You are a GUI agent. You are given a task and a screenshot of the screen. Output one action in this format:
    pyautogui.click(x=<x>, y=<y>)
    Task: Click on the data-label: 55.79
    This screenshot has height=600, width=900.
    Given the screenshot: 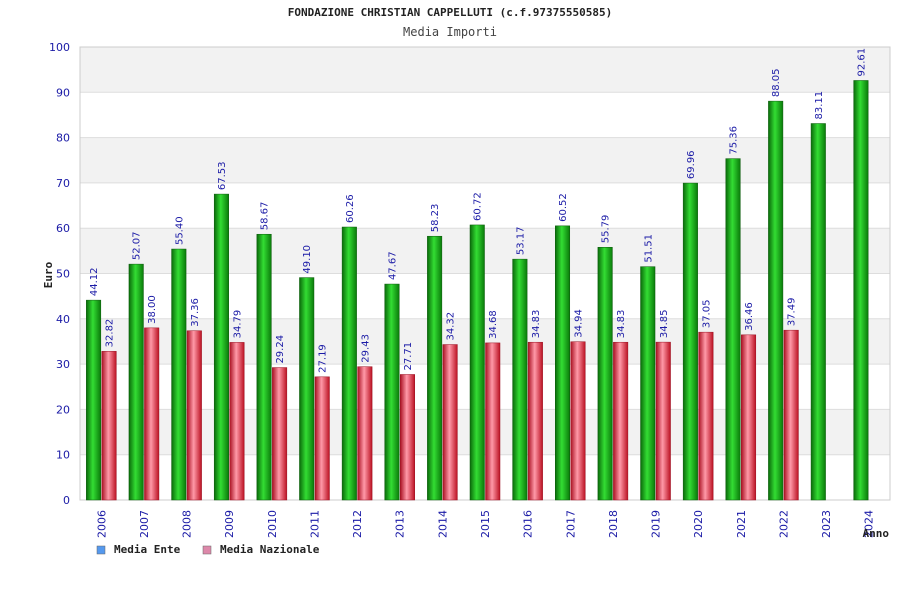 What is the action you would take?
    pyautogui.click(x=606, y=229)
    